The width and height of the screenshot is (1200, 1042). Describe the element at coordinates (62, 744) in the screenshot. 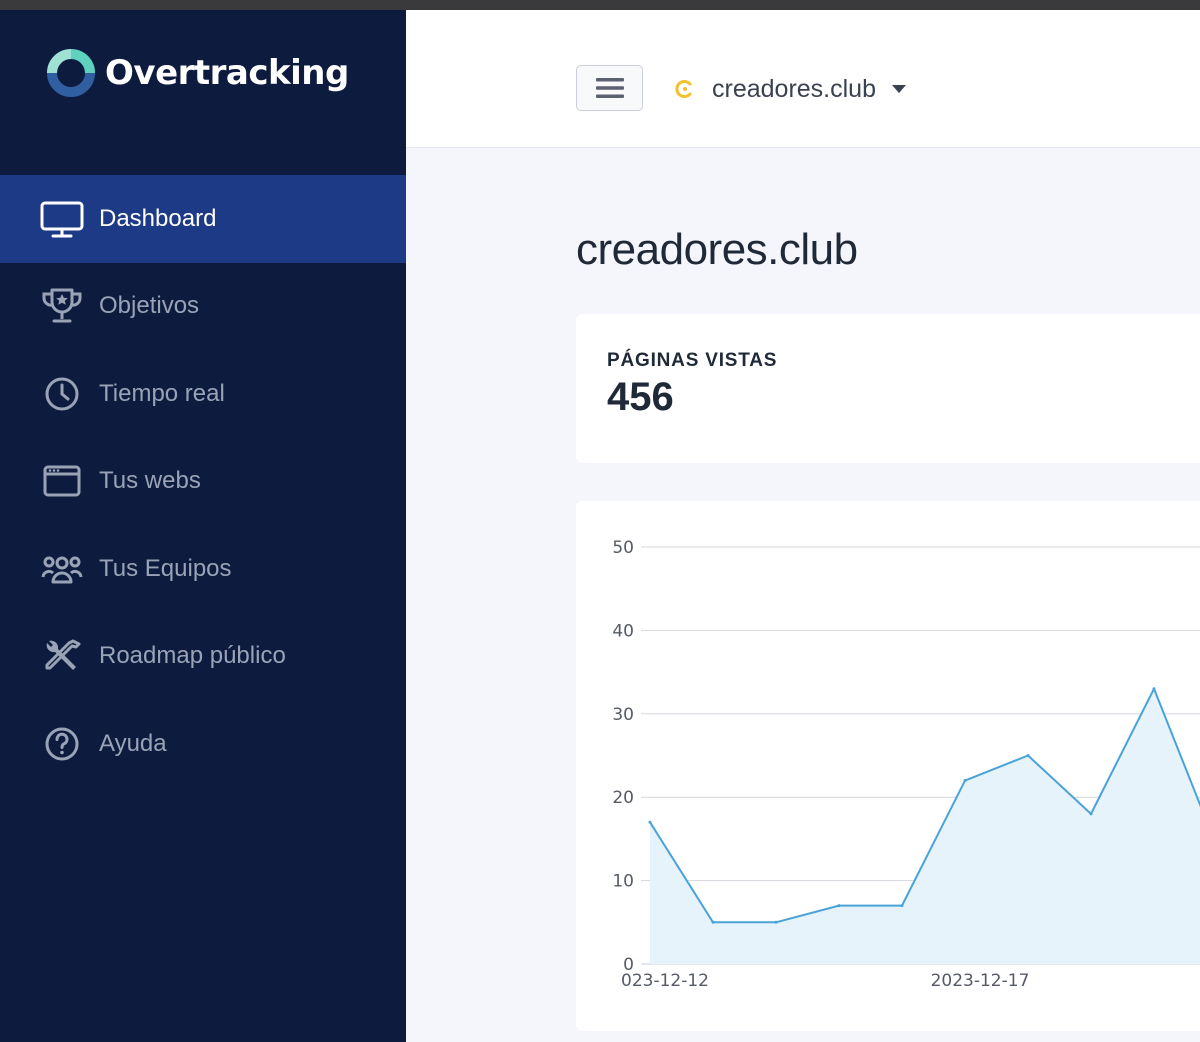

I see `help-circle-icon` at that location.